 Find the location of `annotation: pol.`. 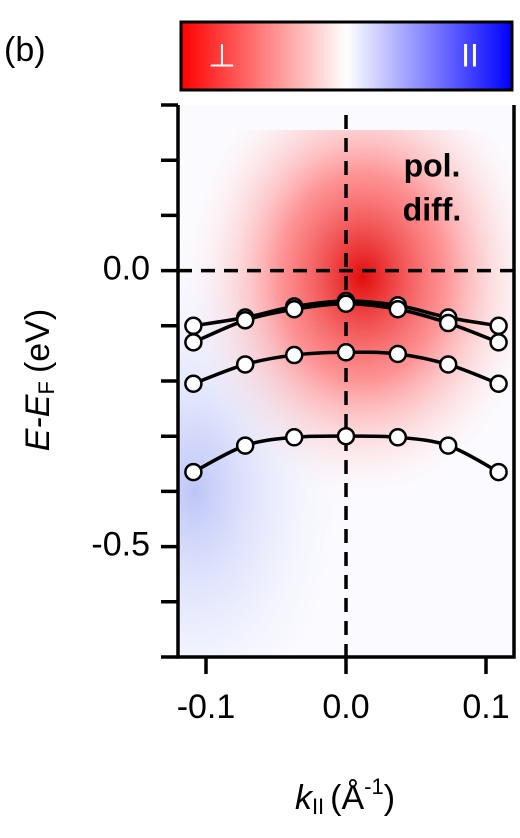

annotation: pol. is located at coordinates (432, 165).